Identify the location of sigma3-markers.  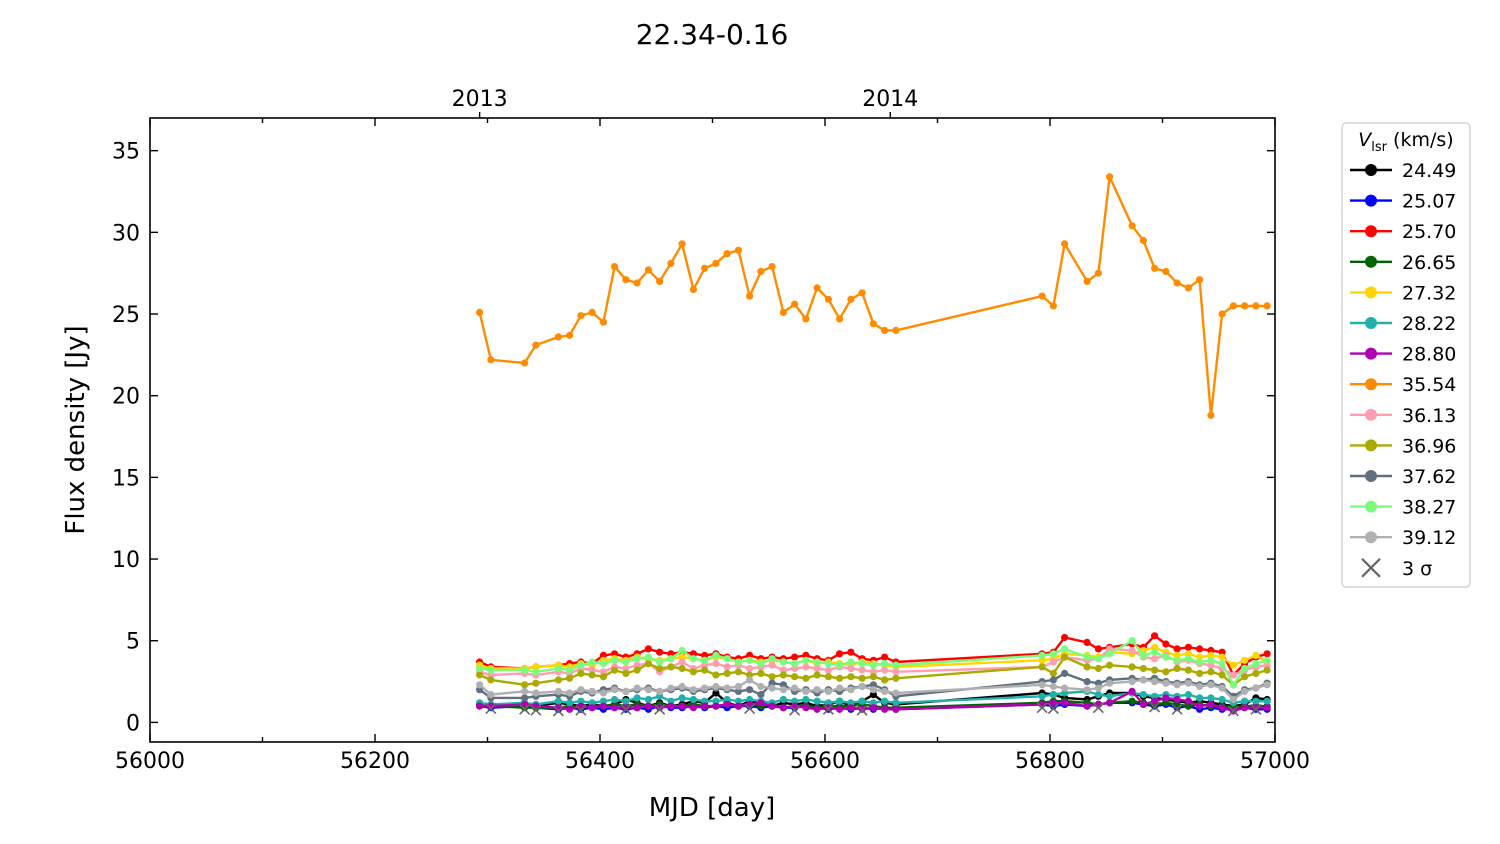
(873, 709).